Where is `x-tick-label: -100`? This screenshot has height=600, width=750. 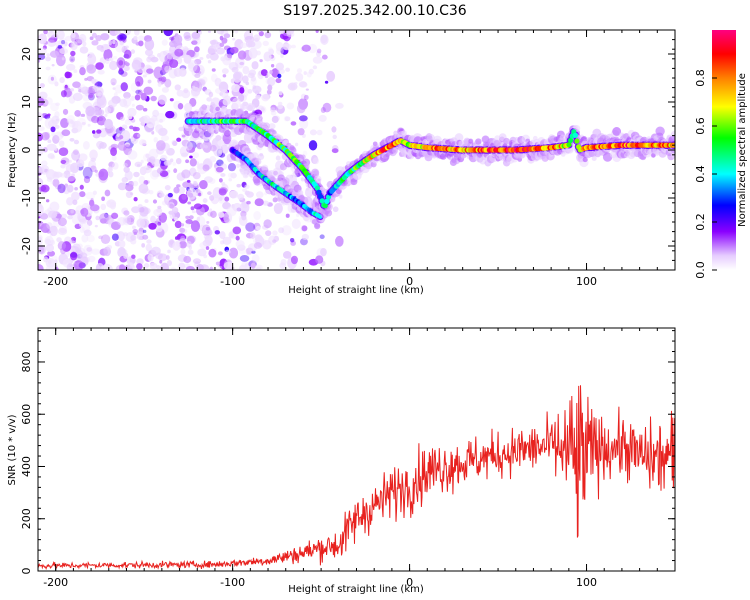
x-tick-label: -100 is located at coordinates (232, 582).